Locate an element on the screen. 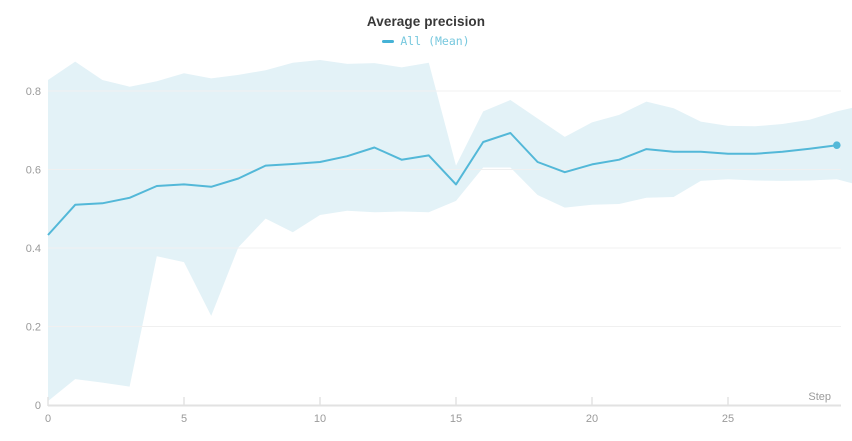 The height and width of the screenshot is (441, 852). x-tick-label-10: 10 is located at coordinates (320, 419).